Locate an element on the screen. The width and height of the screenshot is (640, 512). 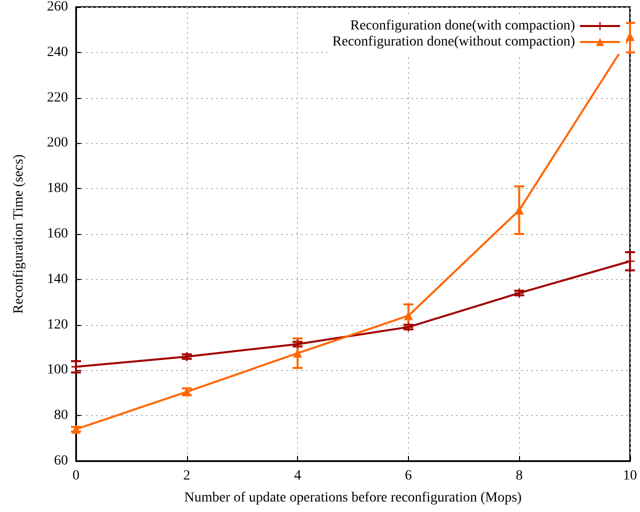
legend-label: Reconfiguration done(without compaction) is located at coordinates (454, 42).